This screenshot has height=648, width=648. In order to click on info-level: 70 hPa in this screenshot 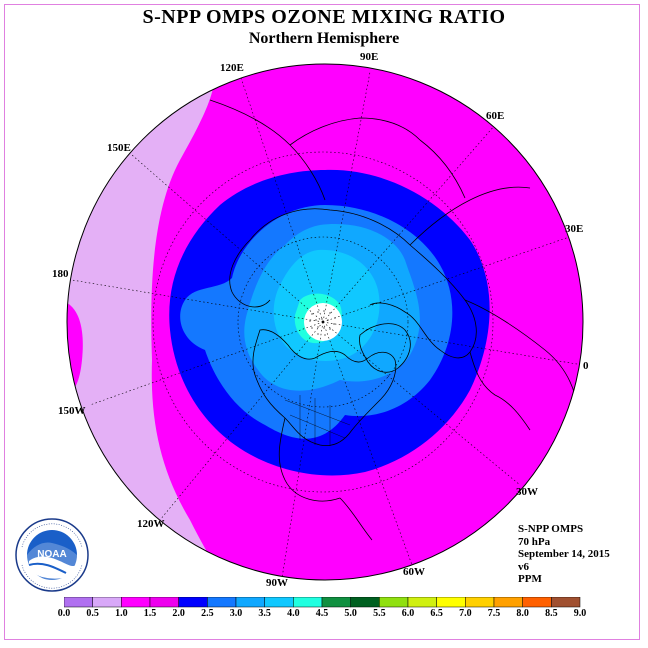, I will do `click(534, 541)`.